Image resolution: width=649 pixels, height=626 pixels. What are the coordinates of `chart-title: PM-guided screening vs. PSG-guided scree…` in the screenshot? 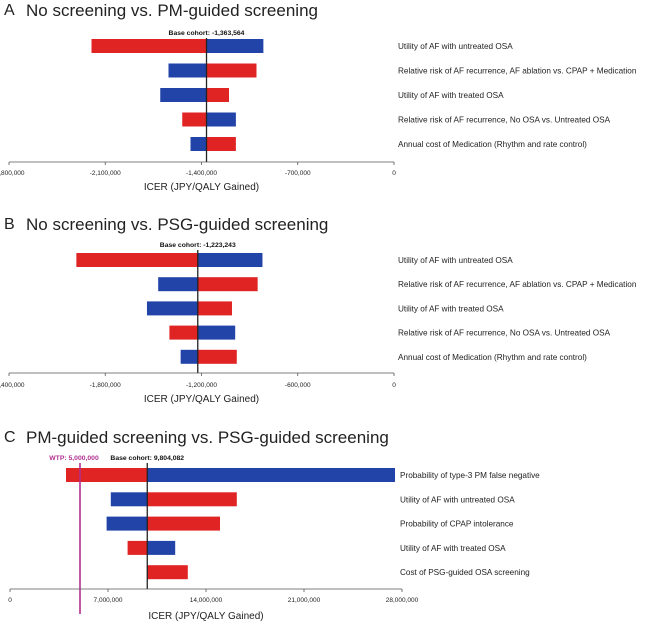 It's located at (207, 437).